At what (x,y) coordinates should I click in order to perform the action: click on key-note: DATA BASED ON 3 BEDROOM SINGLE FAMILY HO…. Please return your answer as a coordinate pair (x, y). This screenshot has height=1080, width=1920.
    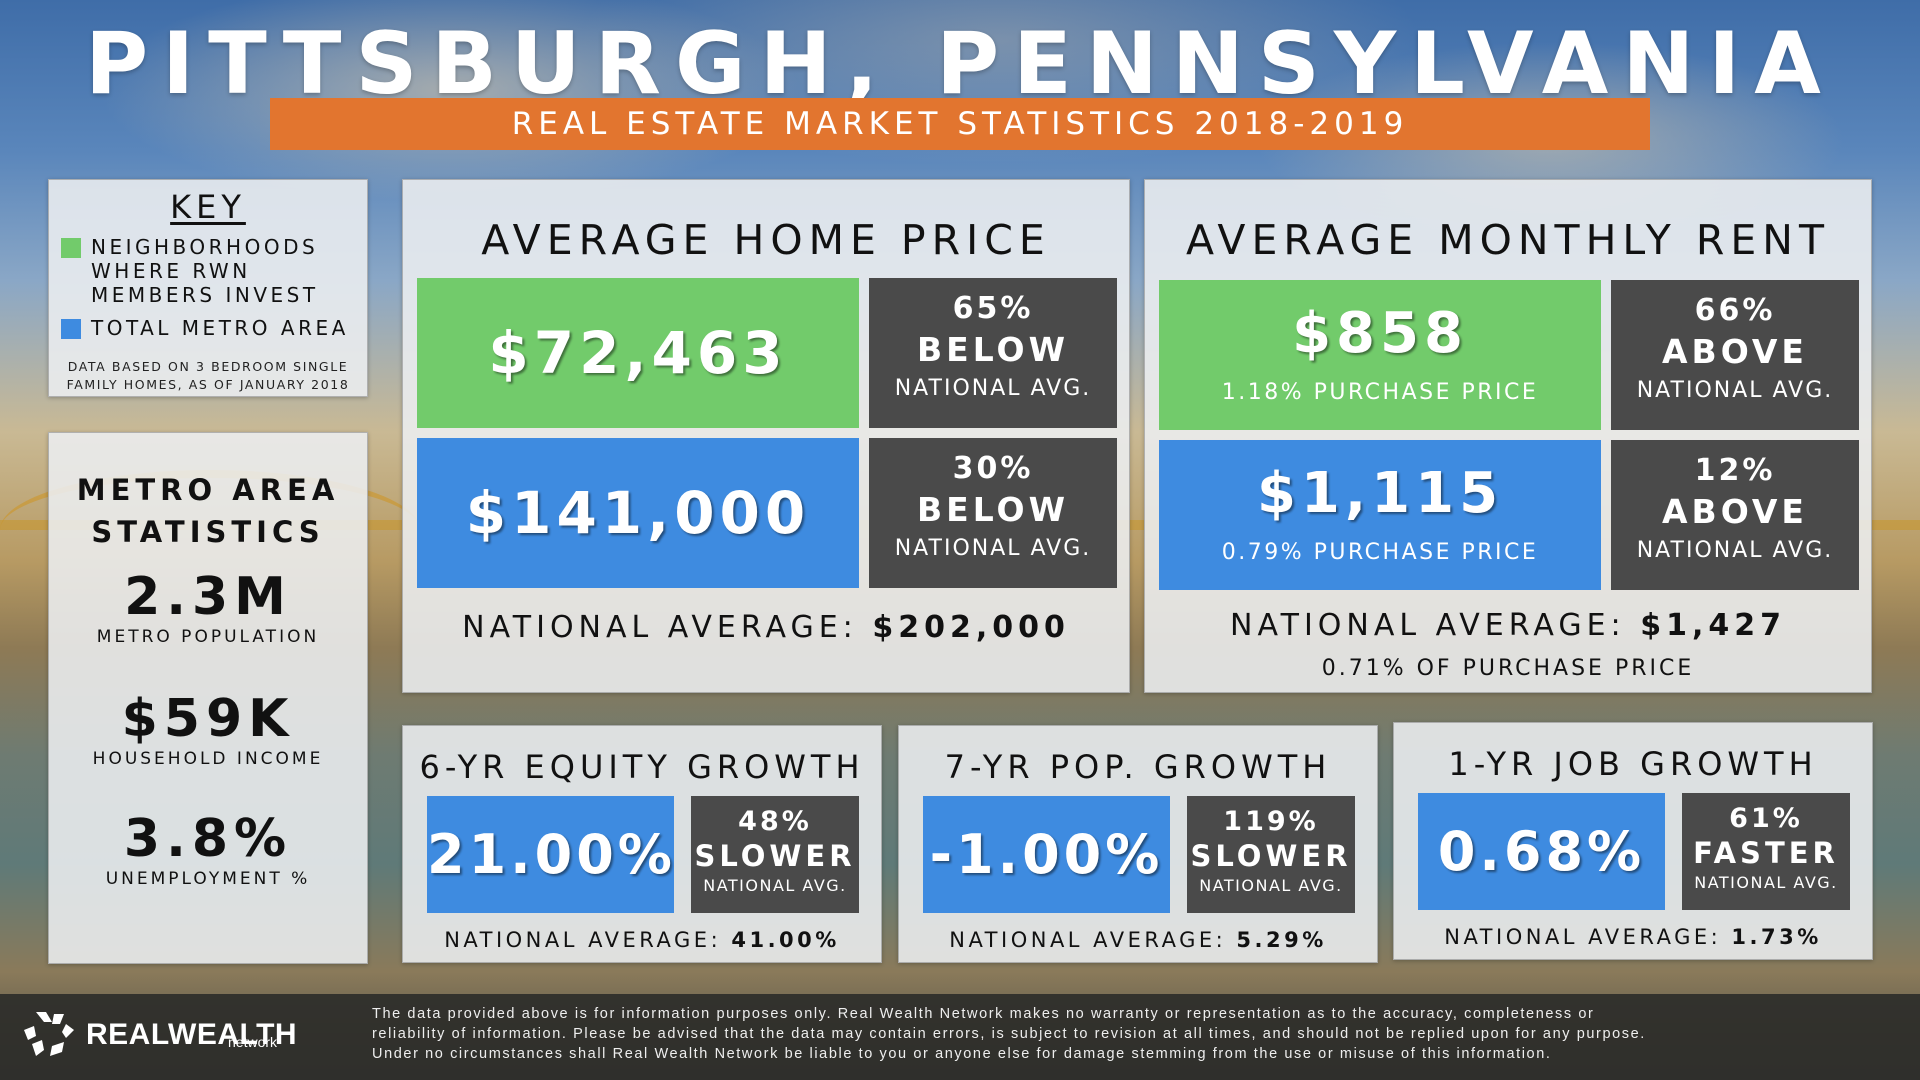
    Looking at the image, I should click on (208, 375).